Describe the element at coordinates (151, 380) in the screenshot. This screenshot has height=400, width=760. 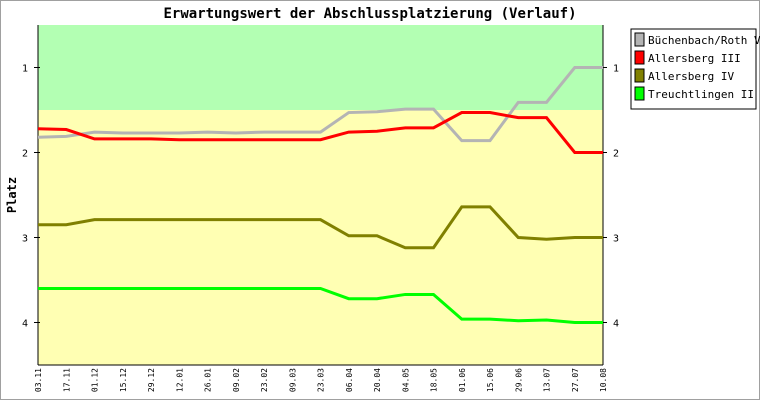
I see `x-tick-label: 29.12` at that location.